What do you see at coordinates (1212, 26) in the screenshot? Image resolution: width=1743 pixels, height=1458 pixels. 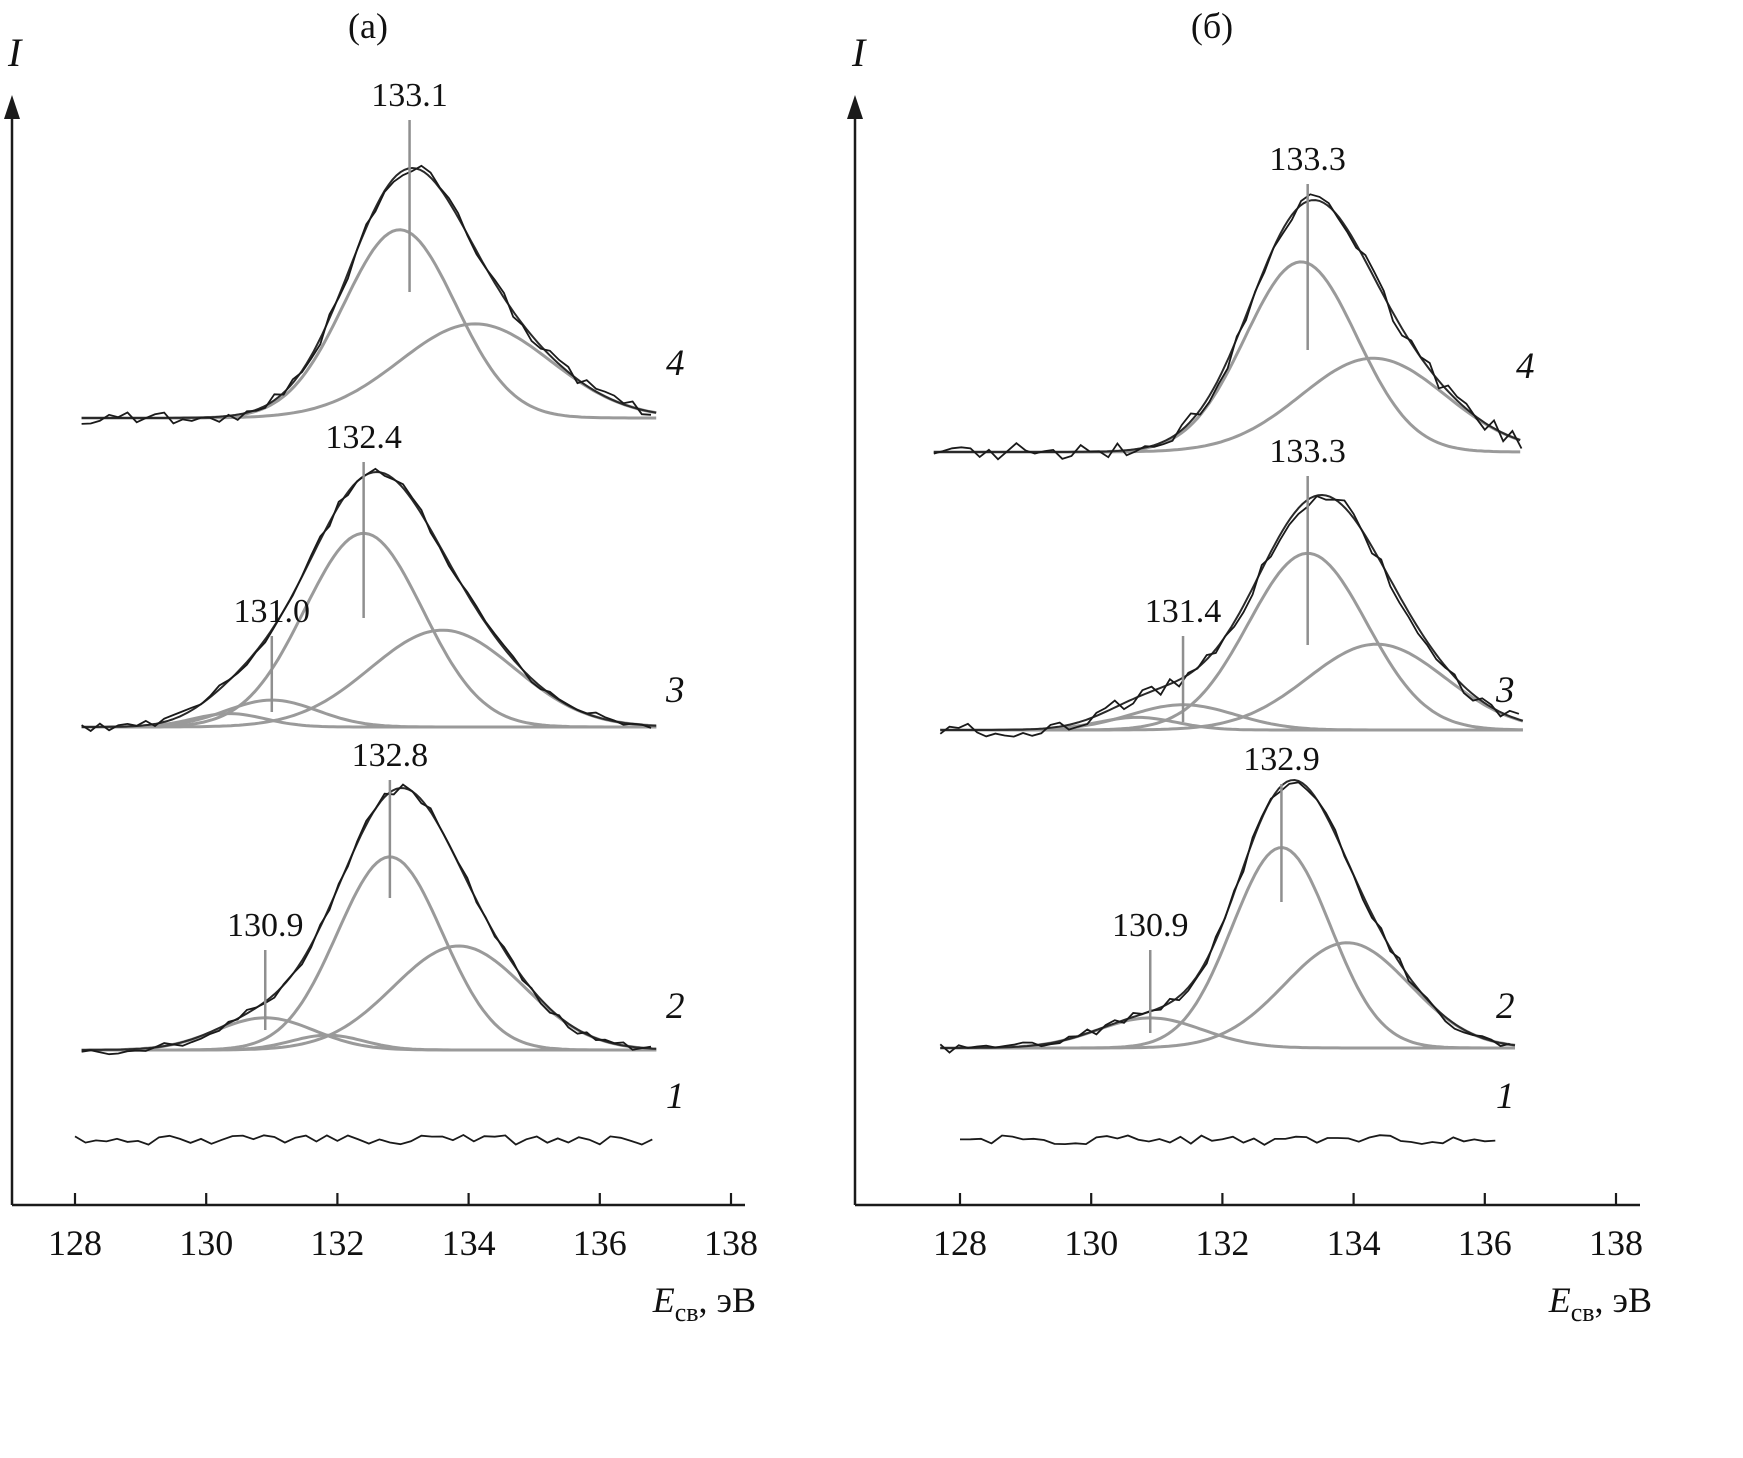 I see `panel-title: (б)` at bounding box center [1212, 26].